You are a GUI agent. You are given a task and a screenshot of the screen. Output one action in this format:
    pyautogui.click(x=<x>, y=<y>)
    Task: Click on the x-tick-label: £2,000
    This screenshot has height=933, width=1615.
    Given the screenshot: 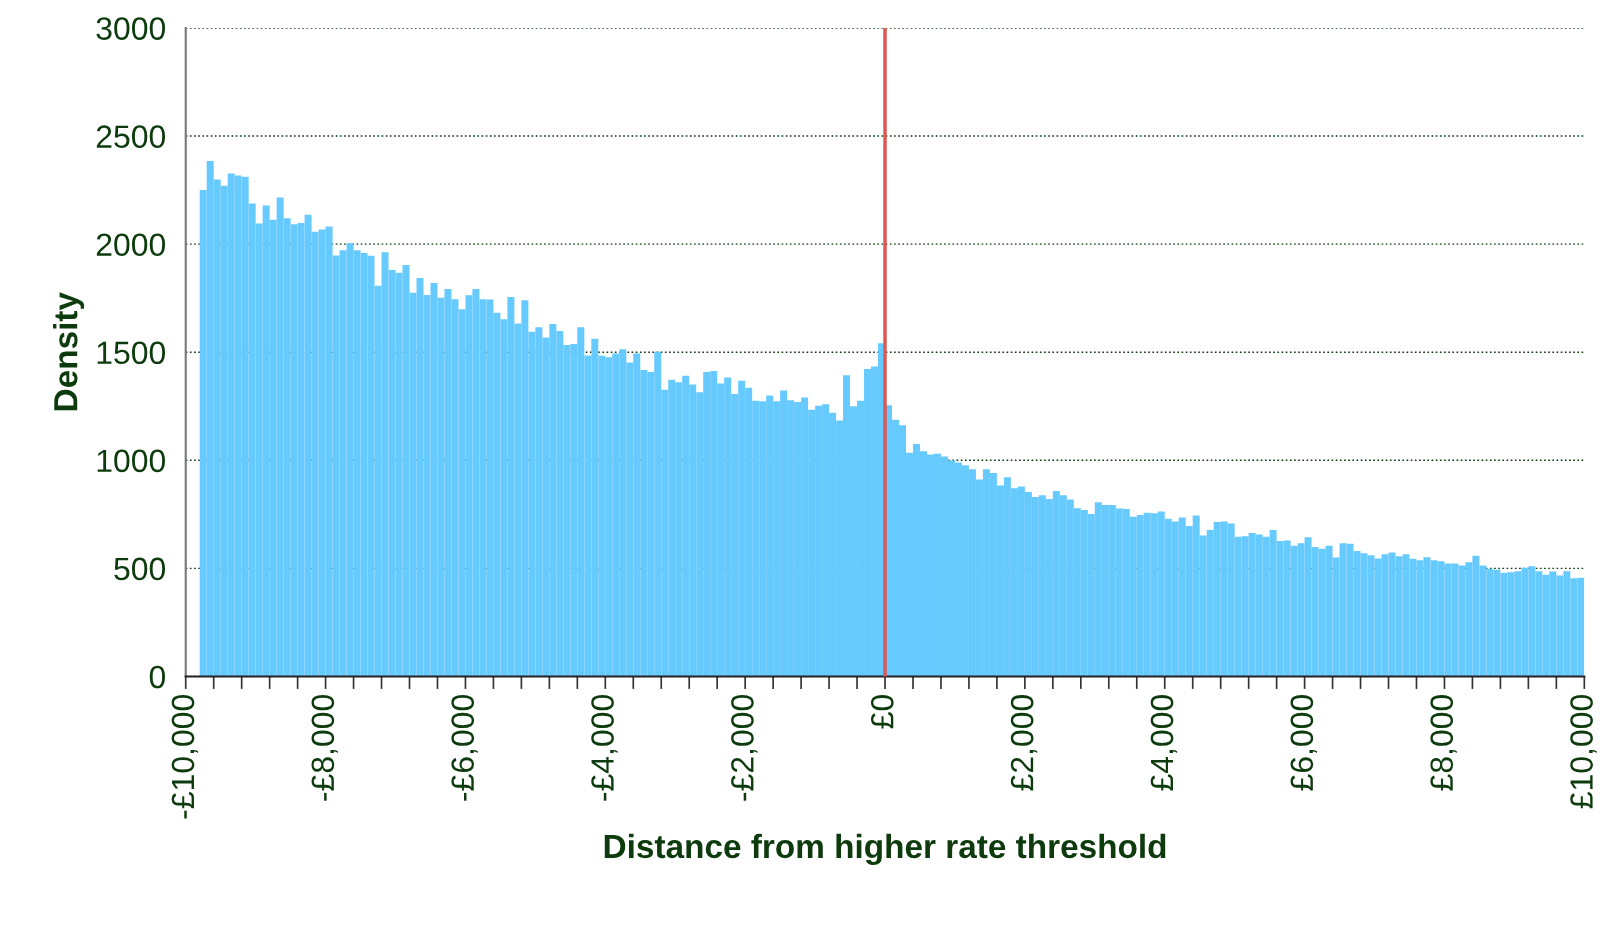 What is the action you would take?
    pyautogui.click(x=1024, y=743)
    